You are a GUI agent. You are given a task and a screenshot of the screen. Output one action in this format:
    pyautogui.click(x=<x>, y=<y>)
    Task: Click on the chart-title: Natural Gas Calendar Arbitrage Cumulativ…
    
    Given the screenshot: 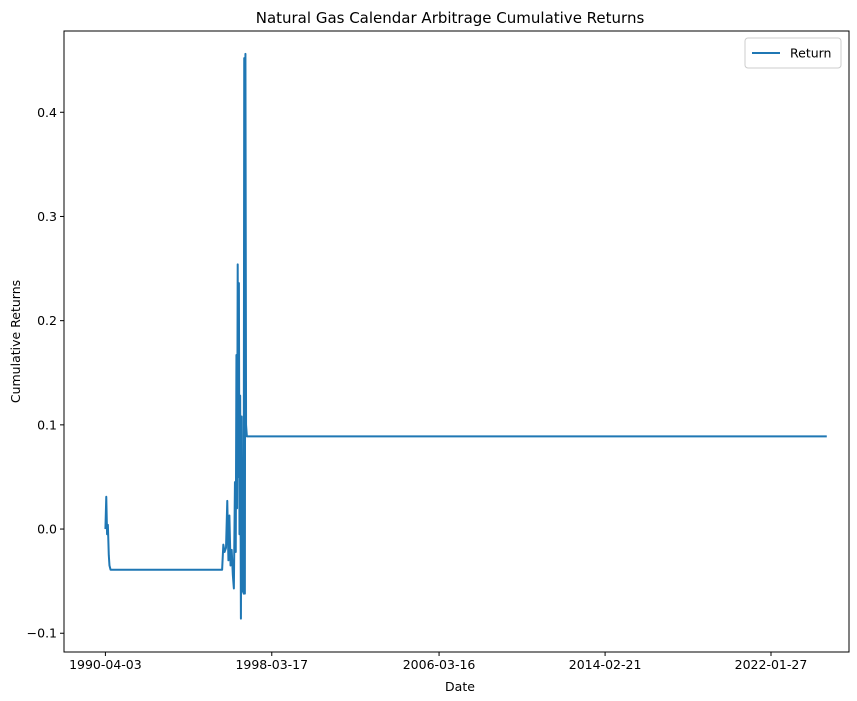 What is the action you would take?
    pyautogui.click(x=450, y=18)
    